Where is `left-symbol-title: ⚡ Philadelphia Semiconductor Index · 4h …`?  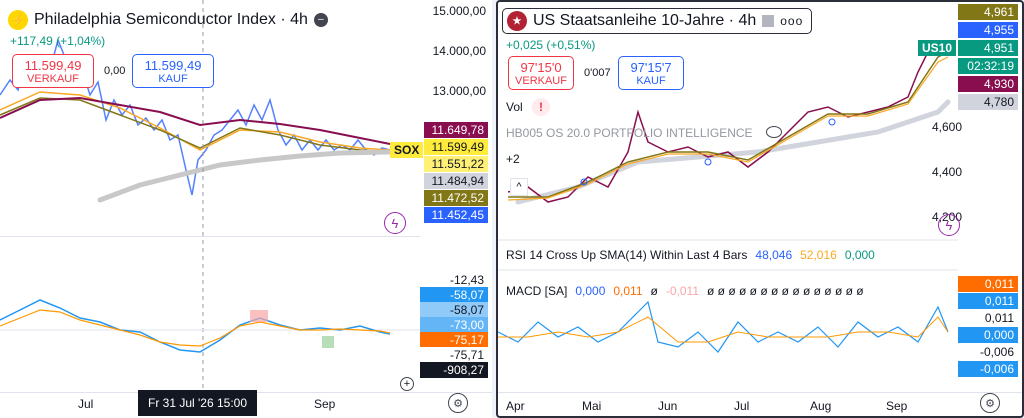
left-symbol-title: ⚡ Philadelphia Semiconductor Index · 4h … is located at coordinates (170, 20).